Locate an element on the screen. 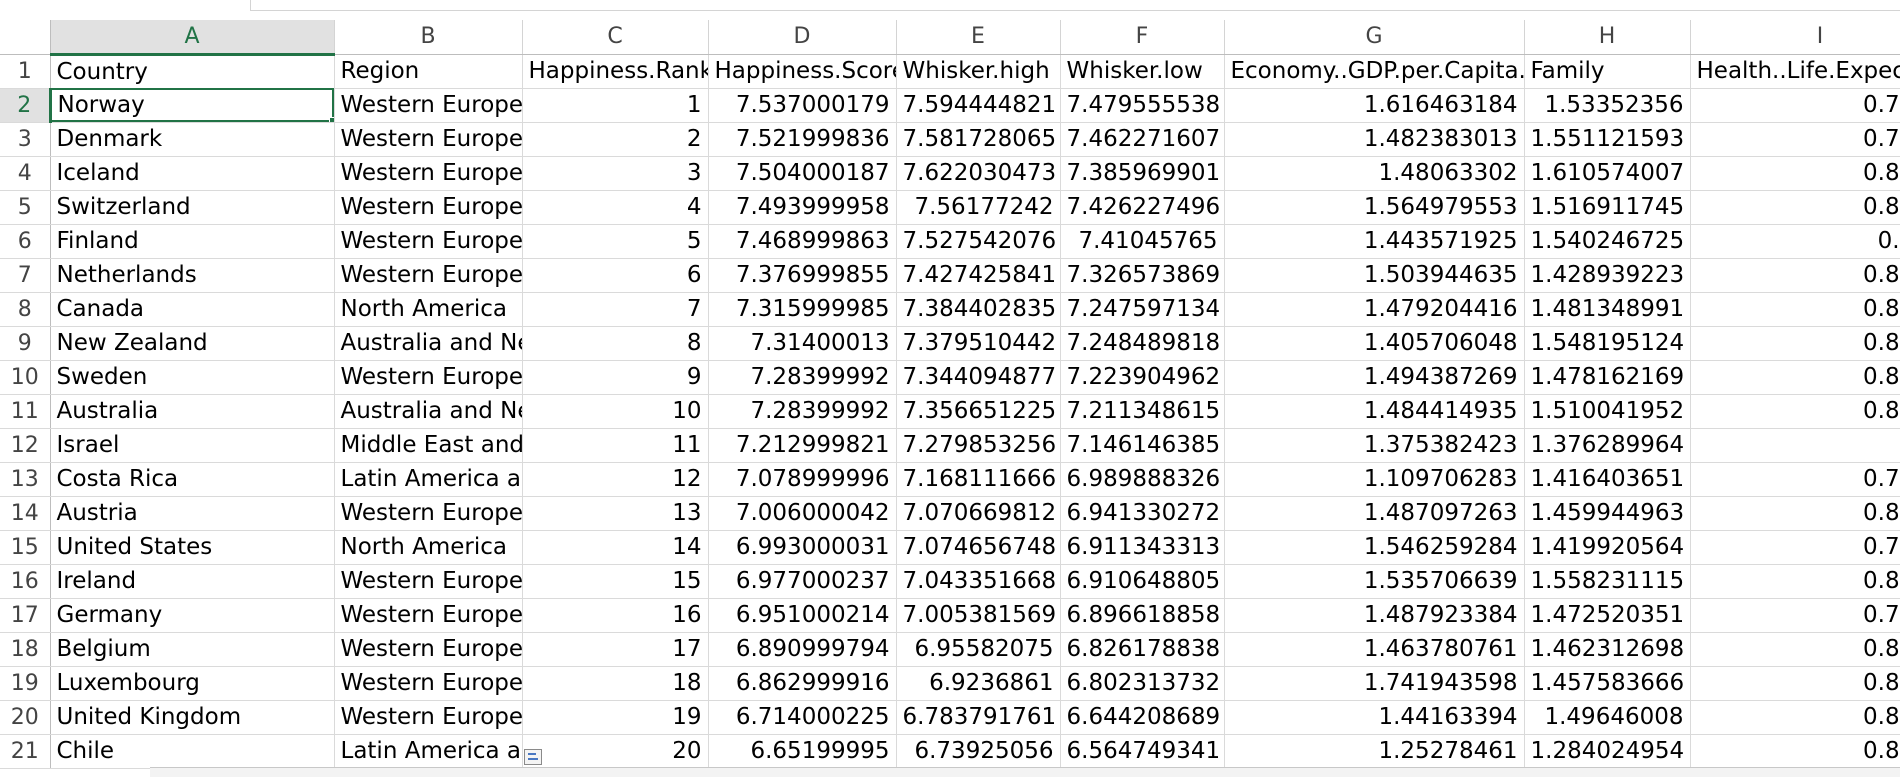 Image resolution: width=1900 pixels, height=777 pixels. data-cell: 1.516911745 is located at coordinates (1607, 207).